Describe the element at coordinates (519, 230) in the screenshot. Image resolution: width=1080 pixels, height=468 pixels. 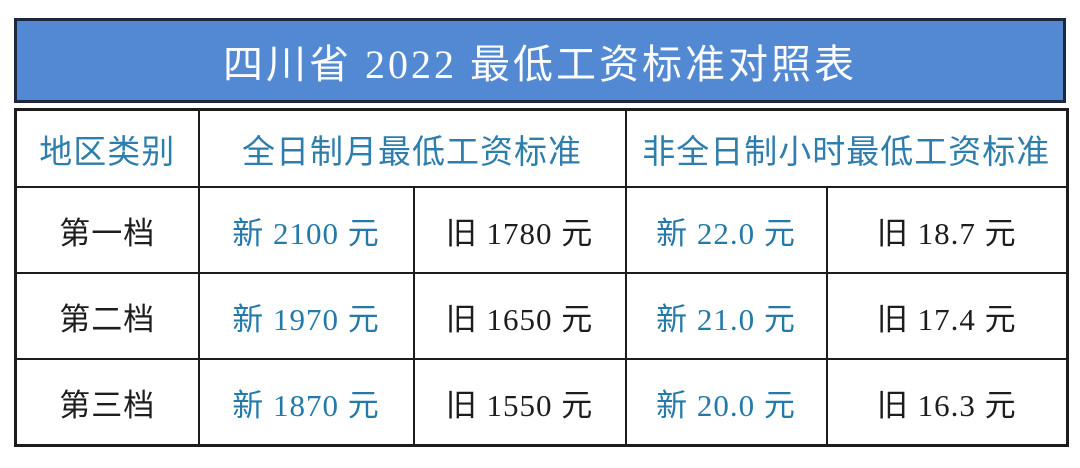
I see `monthly-old-cell: 旧 1780 元` at that location.